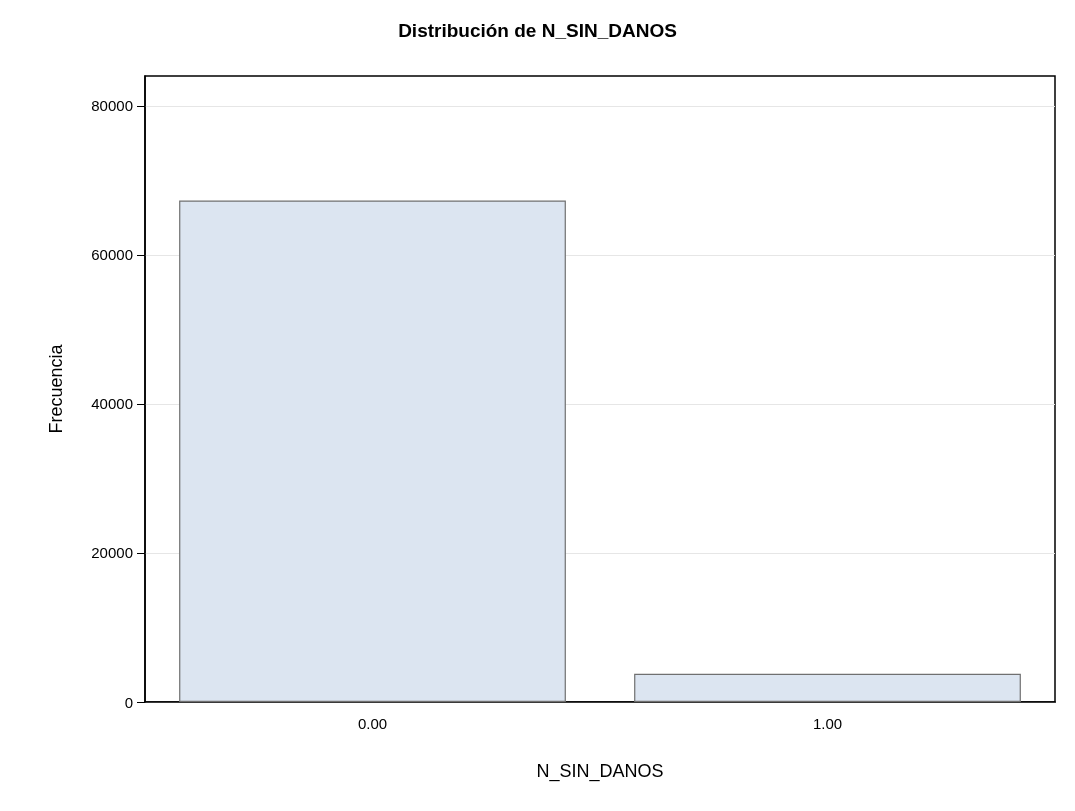 The width and height of the screenshot is (1075, 811). I want to click on y-tick-label: 0, so click(128, 702).